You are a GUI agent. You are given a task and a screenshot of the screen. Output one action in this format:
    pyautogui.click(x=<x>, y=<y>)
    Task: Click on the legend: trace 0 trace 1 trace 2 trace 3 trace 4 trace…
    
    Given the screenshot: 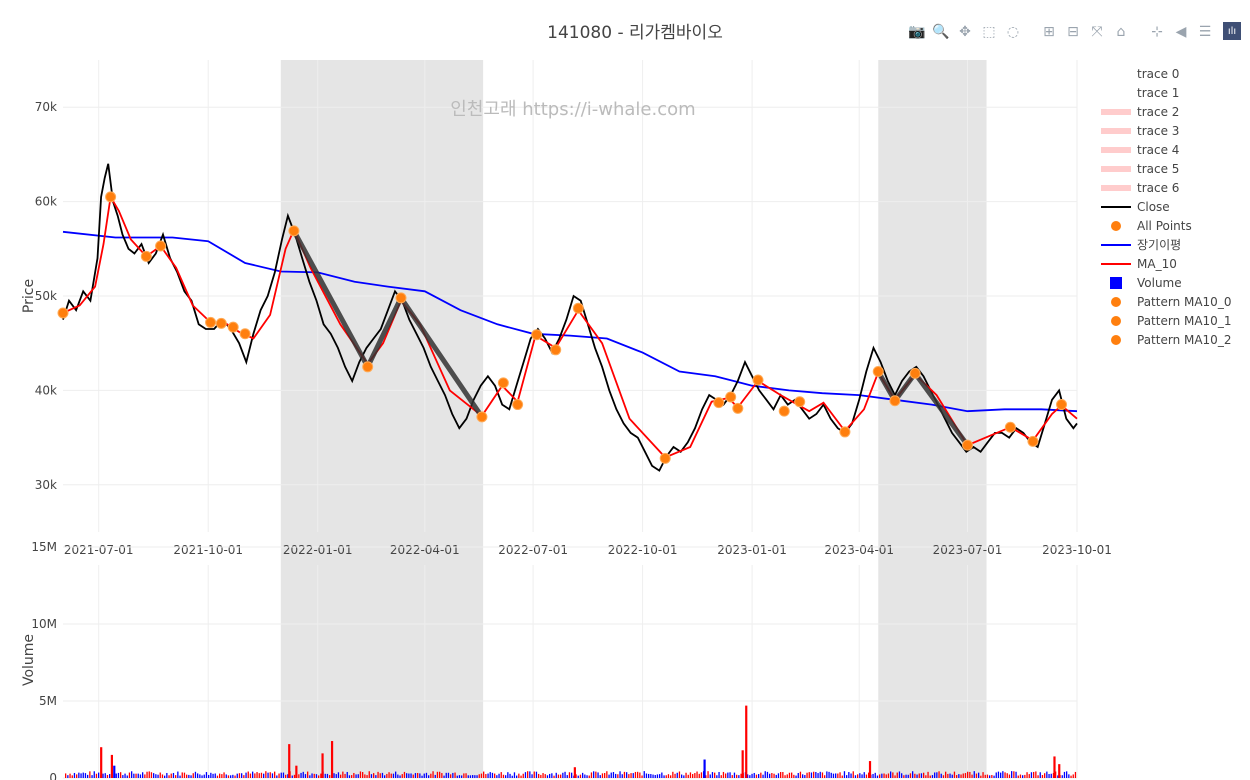 What is the action you would take?
    pyautogui.click(x=1166, y=207)
    